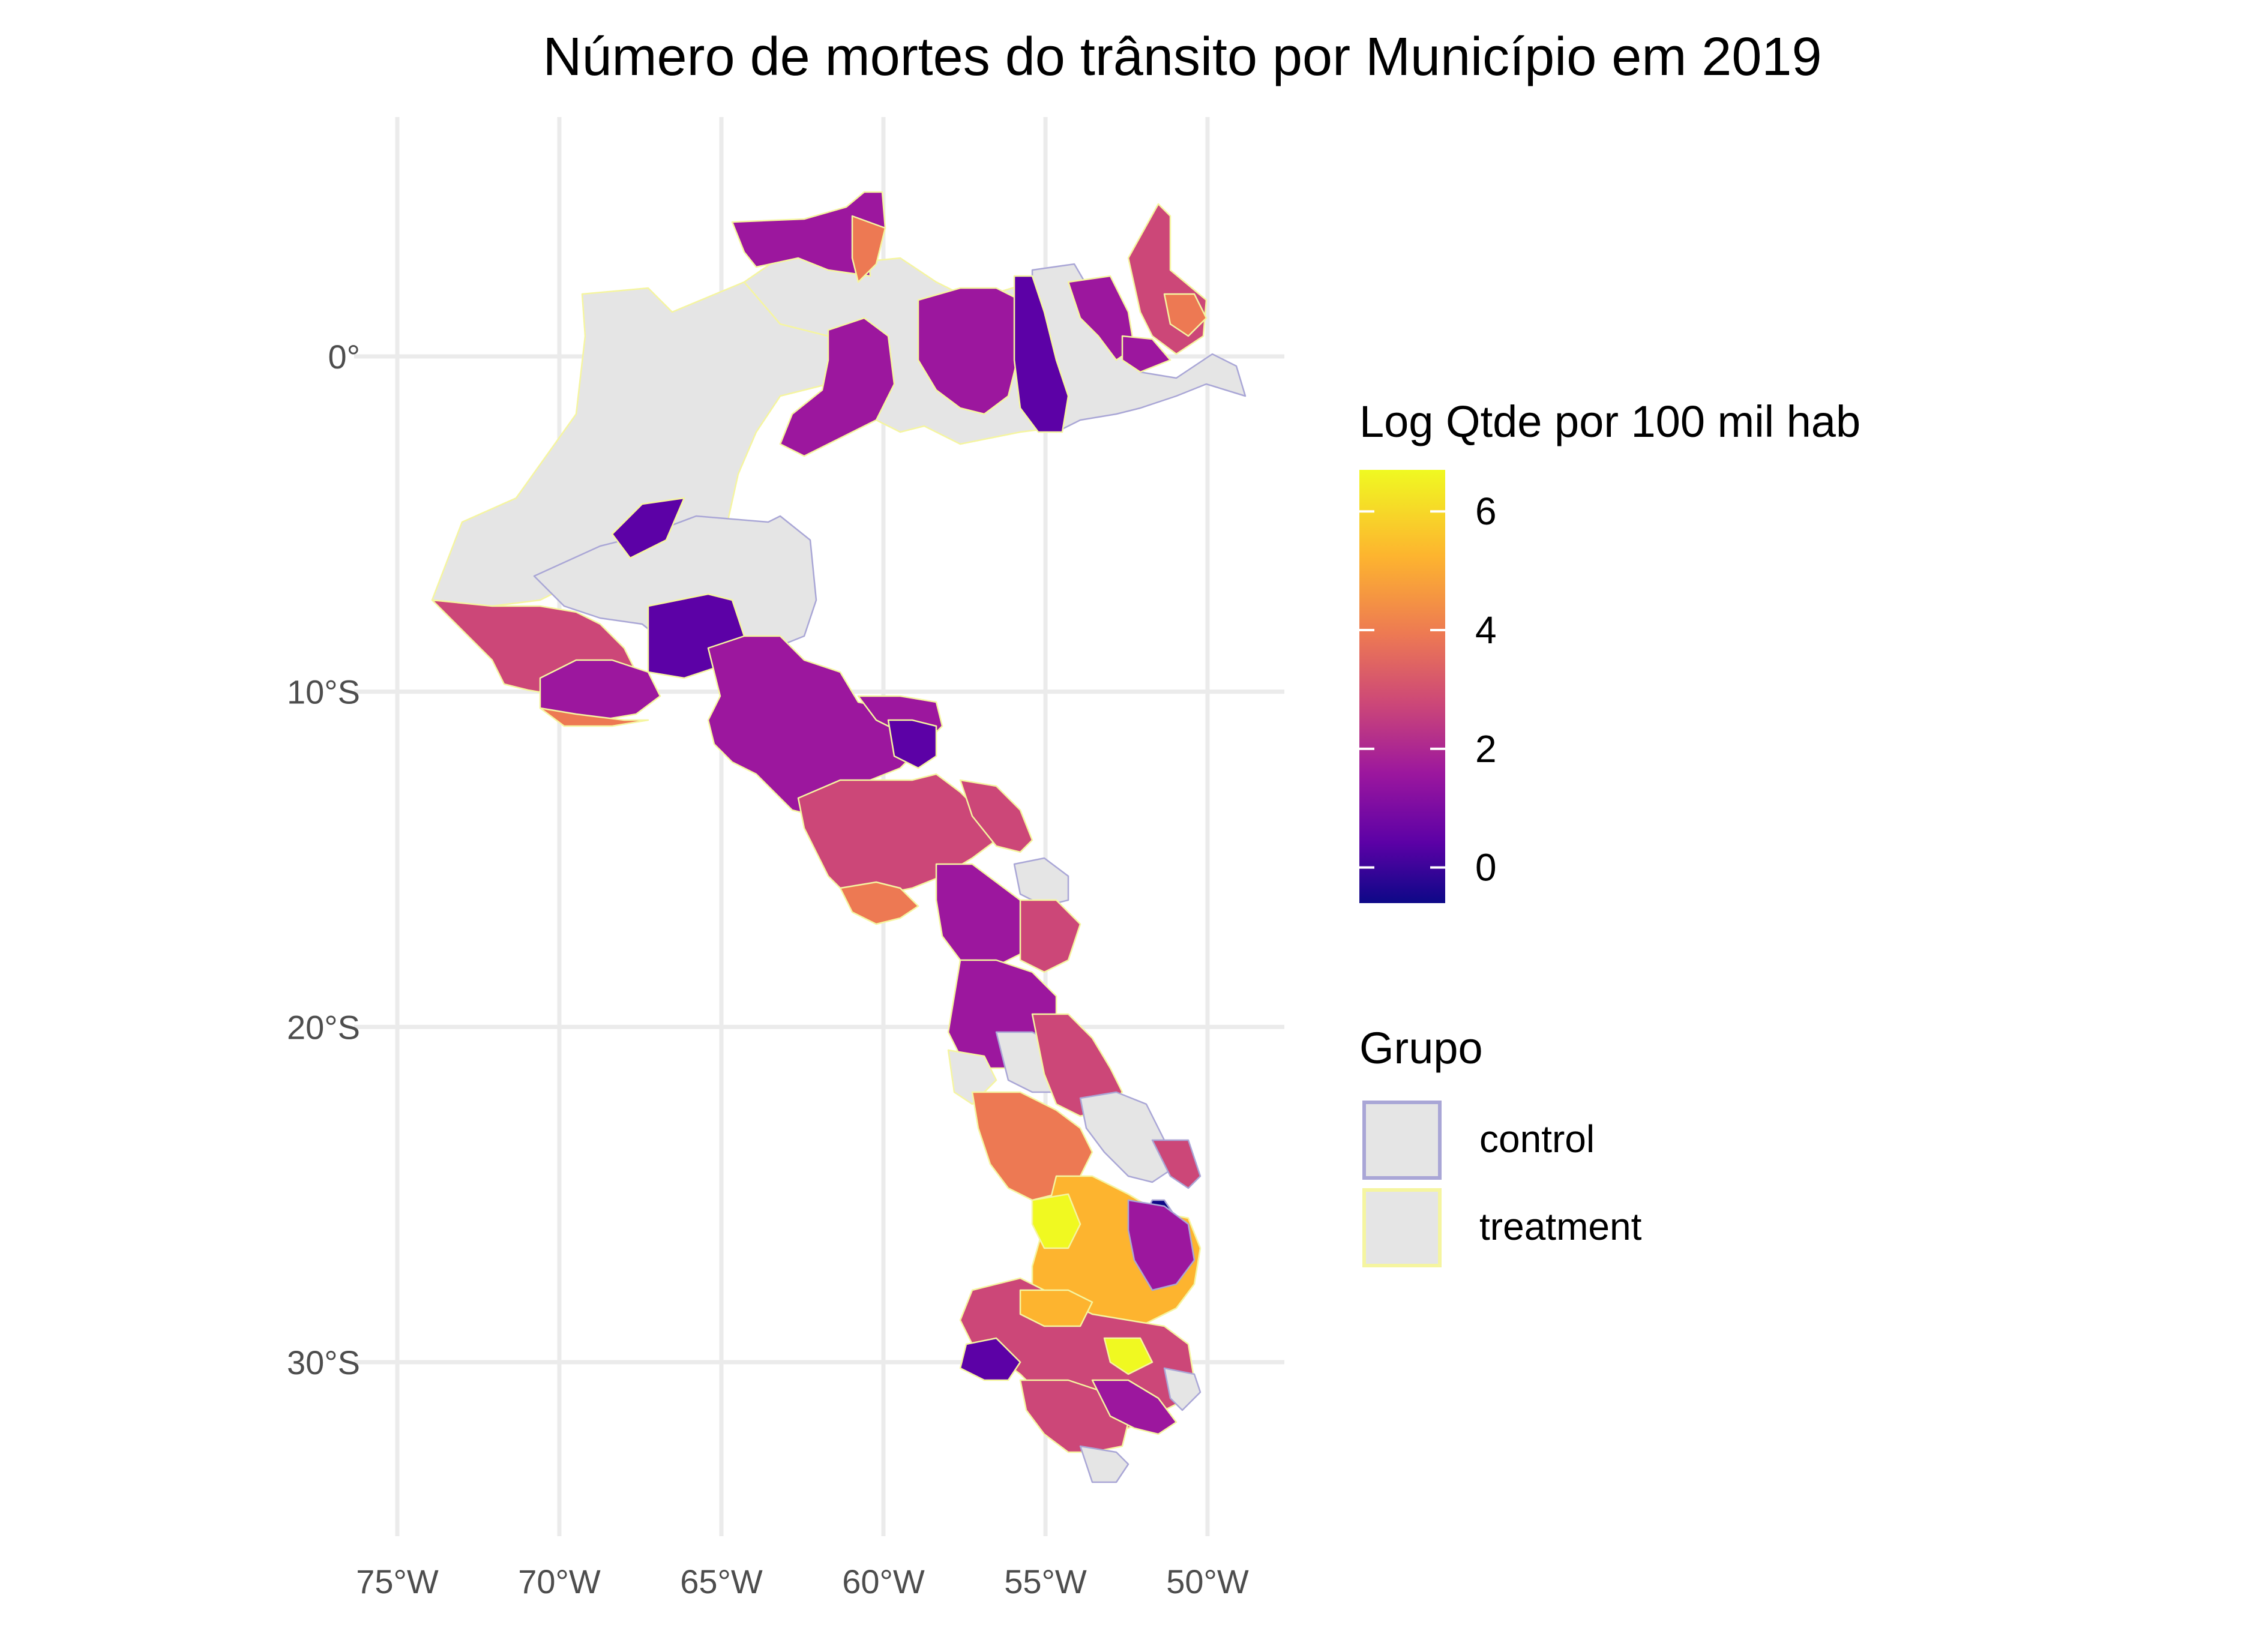 This screenshot has height=1628, width=2268. I want to click on municipality-roraima-east, so click(868, 249).